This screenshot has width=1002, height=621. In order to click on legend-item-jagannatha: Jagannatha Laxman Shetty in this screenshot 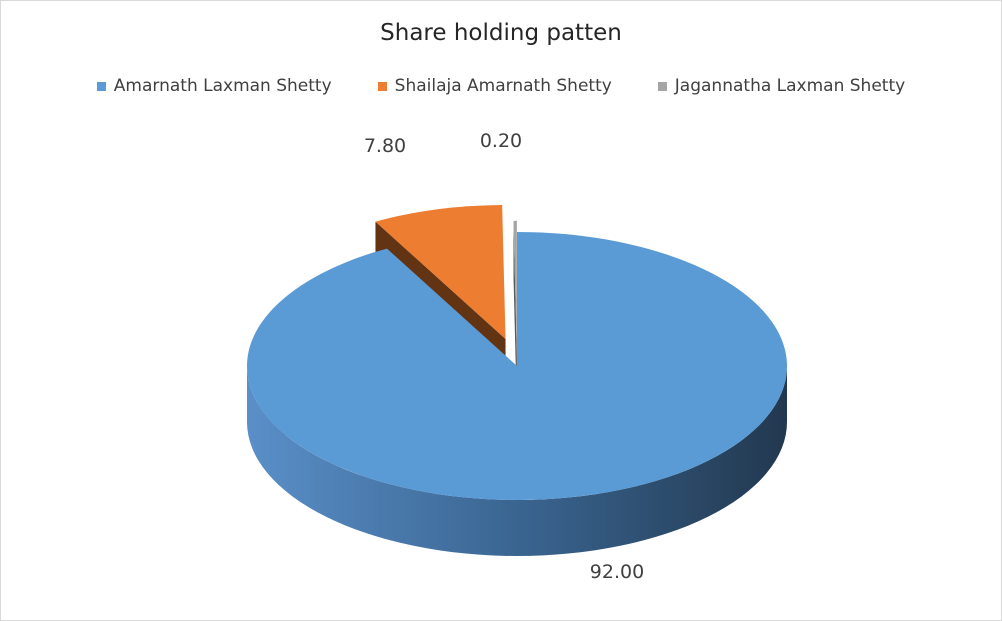, I will do `click(781, 86)`.